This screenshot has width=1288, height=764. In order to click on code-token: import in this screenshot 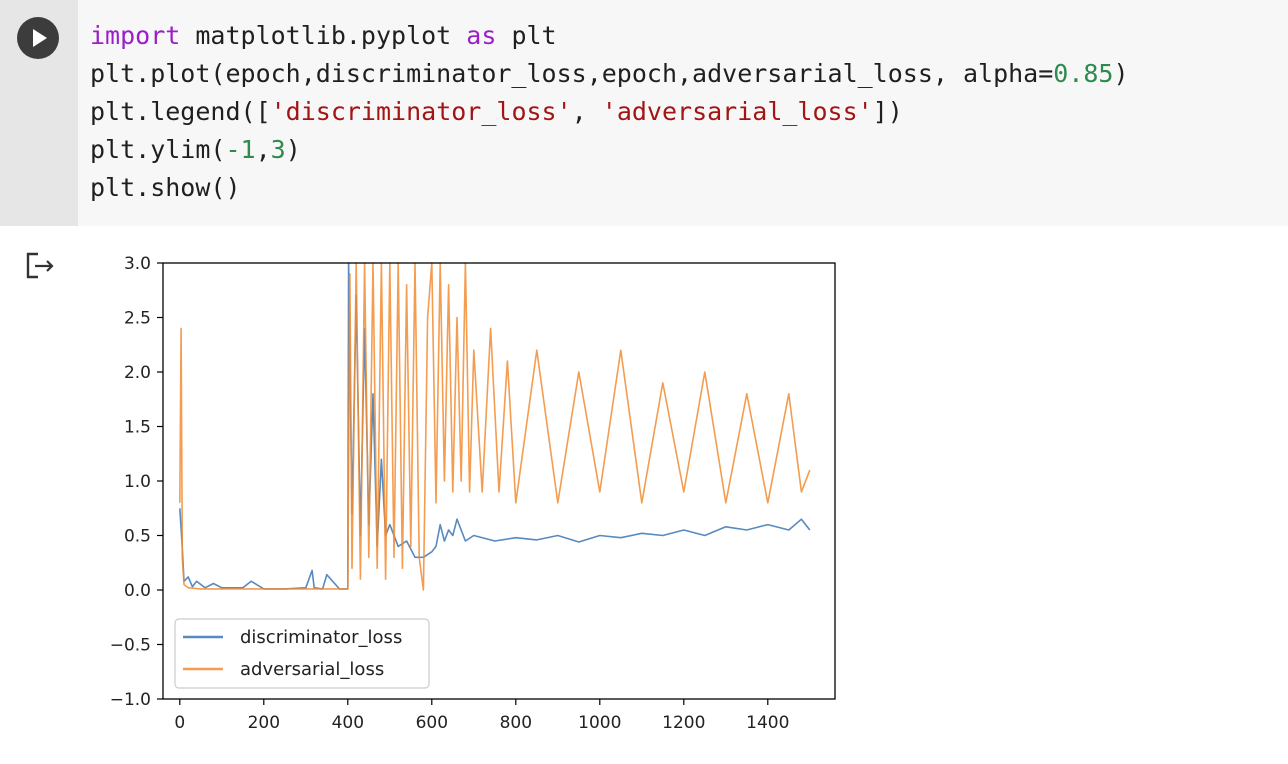, I will do `click(135, 35)`.